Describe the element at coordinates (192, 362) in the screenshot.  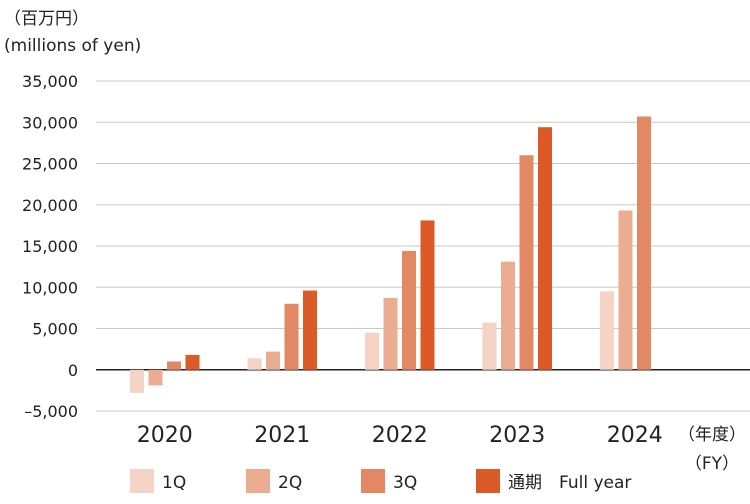
I see `bar-2020-通期 Full year` at that location.